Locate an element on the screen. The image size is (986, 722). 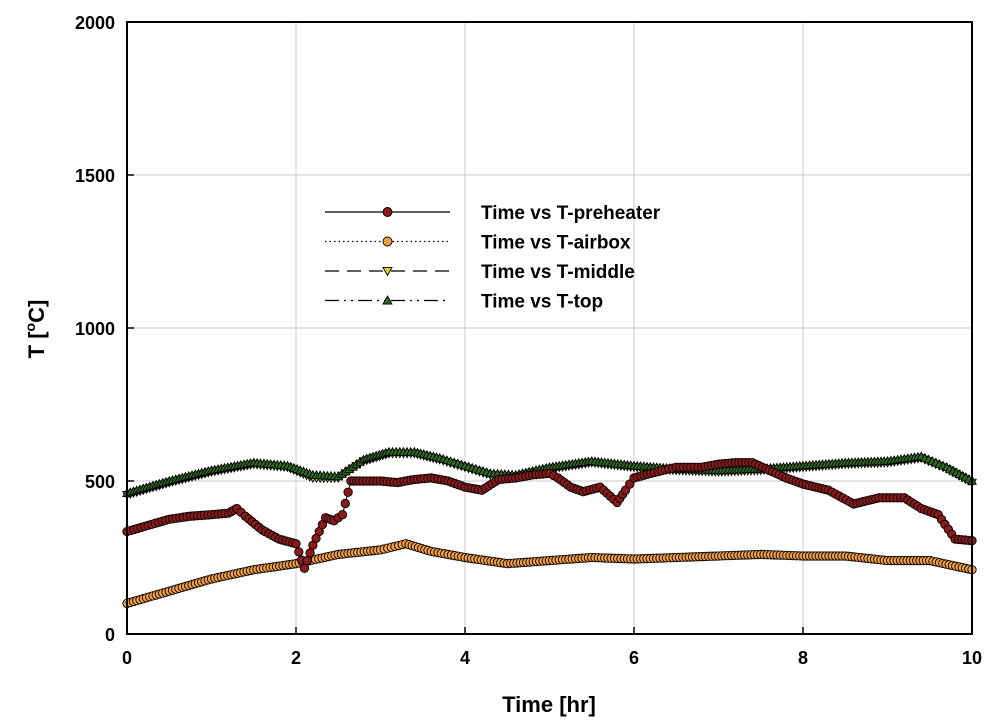
y-axis-title: T [oC] is located at coordinates (35, 329).